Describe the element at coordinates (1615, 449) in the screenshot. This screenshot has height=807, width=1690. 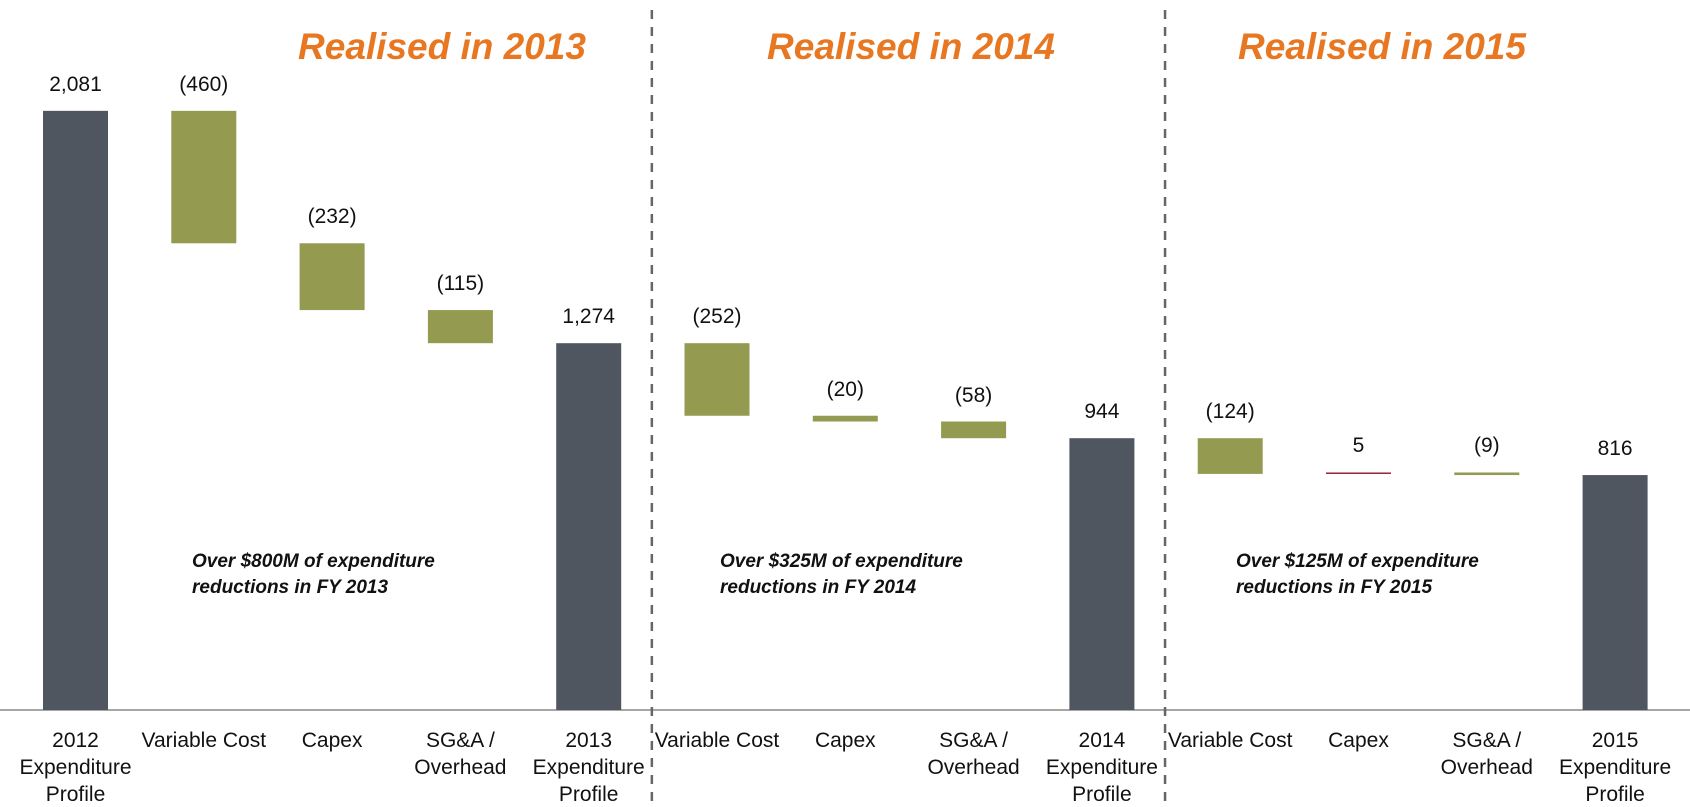
I see `value-label: 816` at that location.